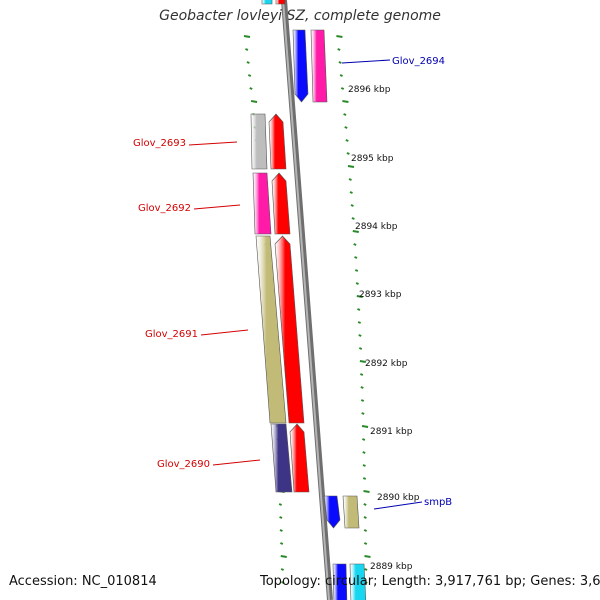 The width and height of the screenshot is (600, 600). I want to click on kbp-tick-label: 2890 kbp, so click(398, 498).